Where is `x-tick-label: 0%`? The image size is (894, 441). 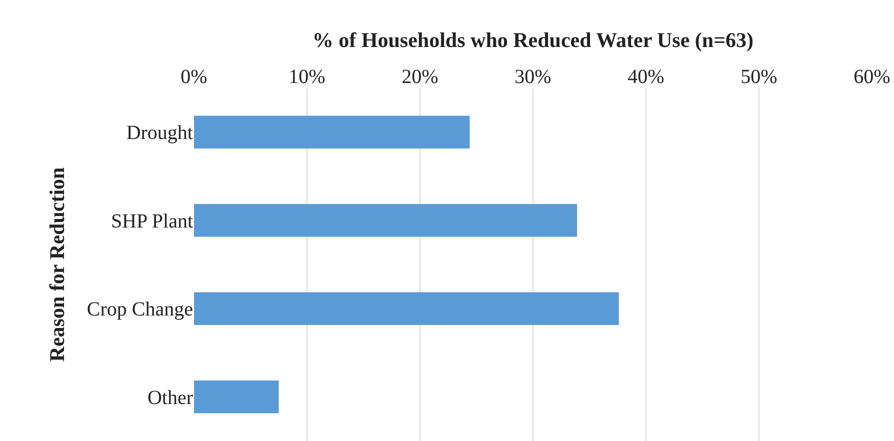
x-tick-label: 0% is located at coordinates (194, 77).